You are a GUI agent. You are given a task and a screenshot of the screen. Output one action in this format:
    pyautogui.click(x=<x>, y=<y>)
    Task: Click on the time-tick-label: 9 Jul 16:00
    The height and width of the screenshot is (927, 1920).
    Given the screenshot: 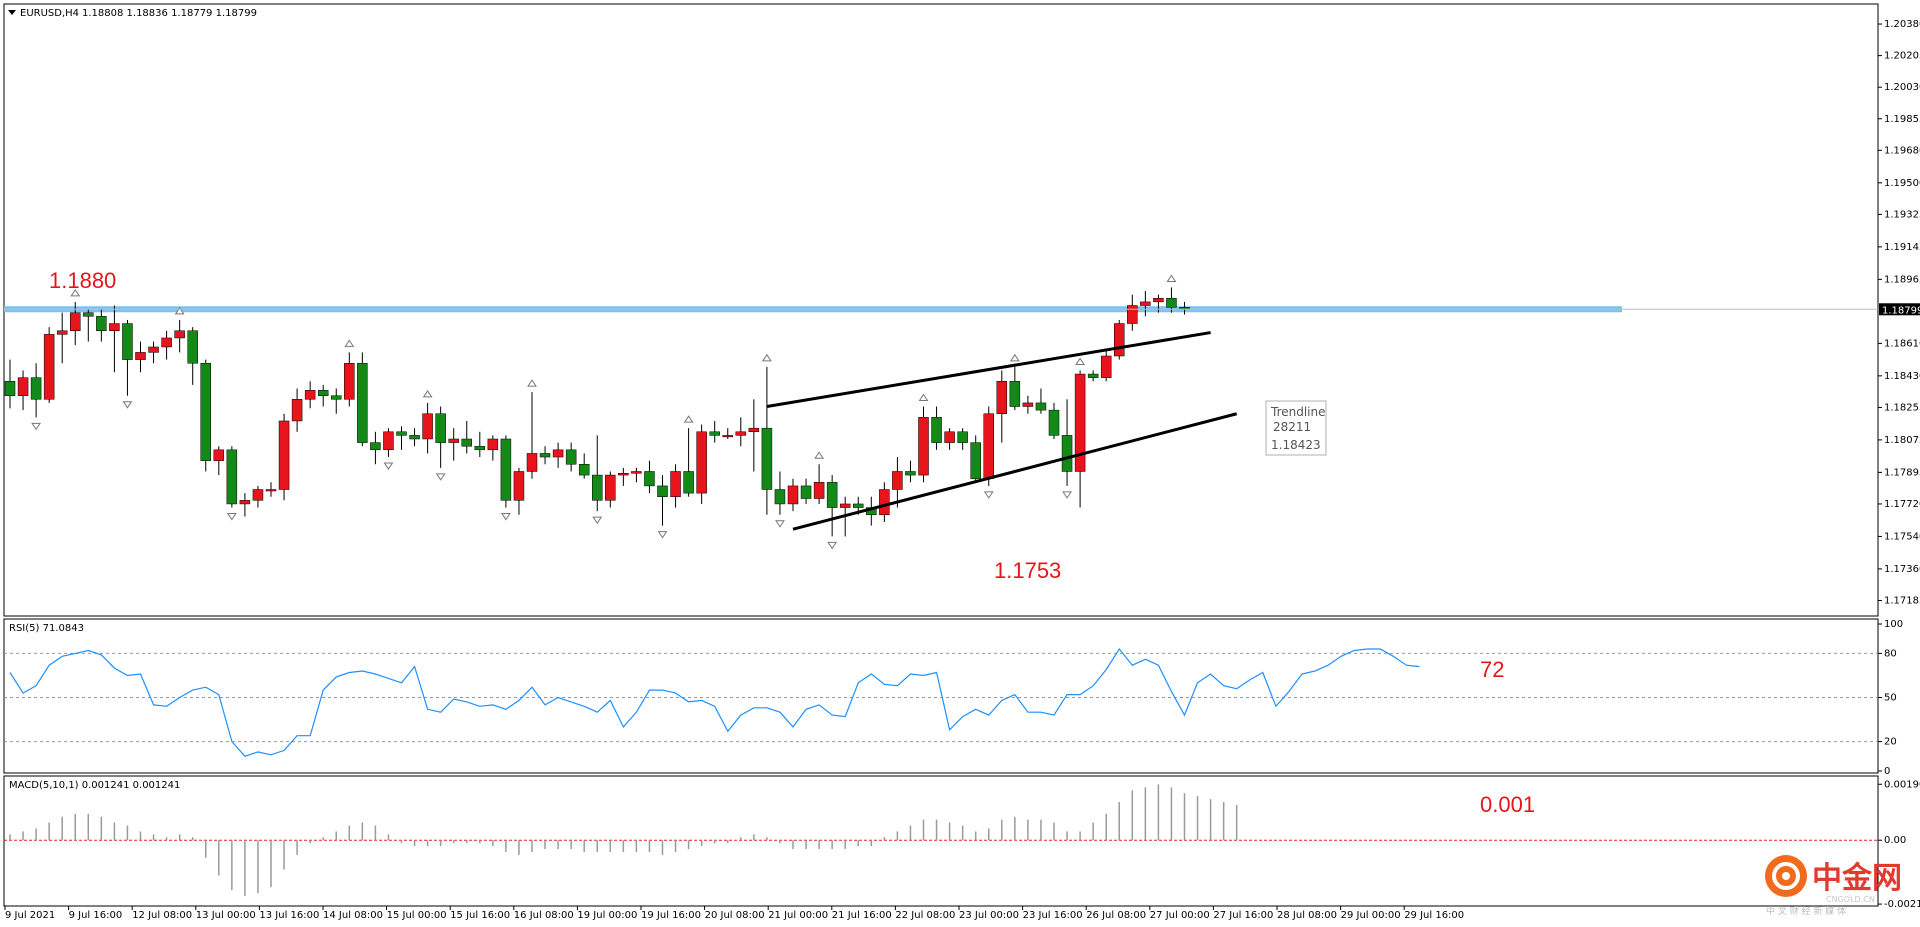 What is the action you would take?
    pyautogui.click(x=96, y=915)
    